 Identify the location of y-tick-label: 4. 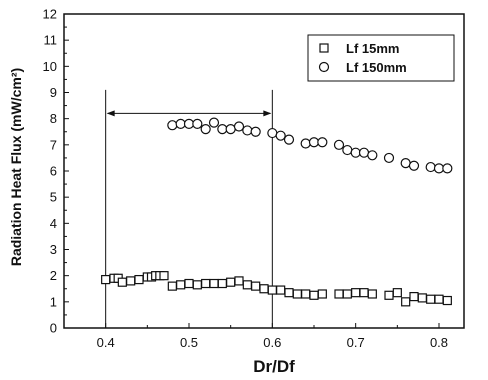
(53, 223).